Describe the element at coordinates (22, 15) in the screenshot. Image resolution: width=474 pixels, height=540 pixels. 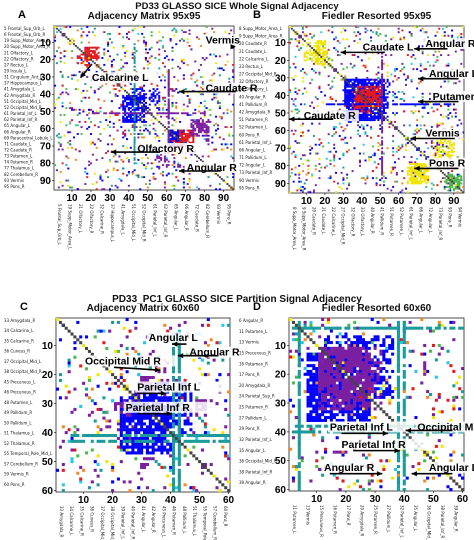
I see `panel-a-letter: A` at that location.